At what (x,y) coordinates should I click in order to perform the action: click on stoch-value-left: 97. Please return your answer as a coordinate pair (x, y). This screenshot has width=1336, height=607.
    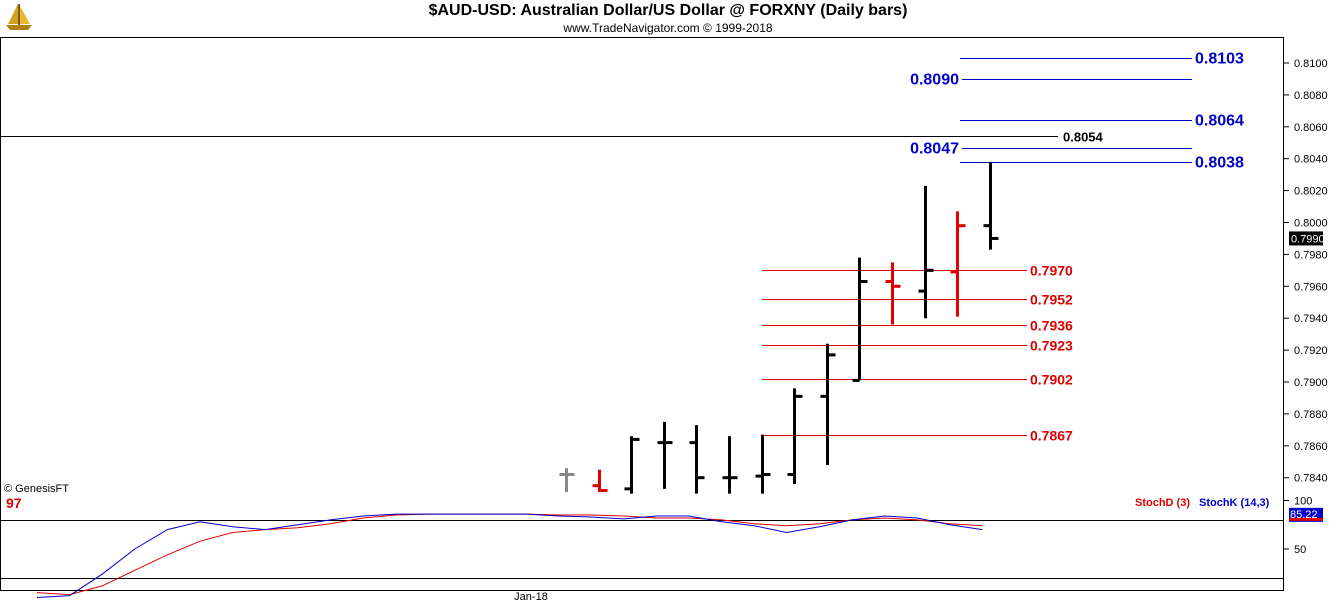
    Looking at the image, I should click on (14, 503).